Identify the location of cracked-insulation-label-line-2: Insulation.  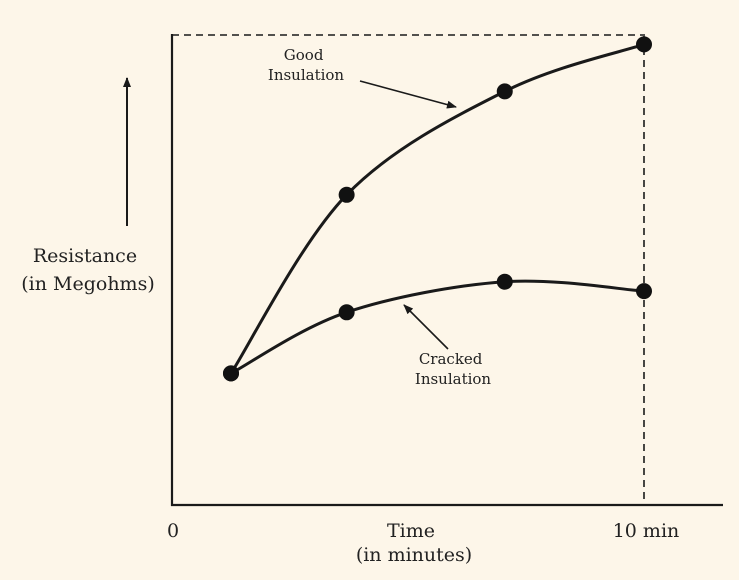
(453, 379).